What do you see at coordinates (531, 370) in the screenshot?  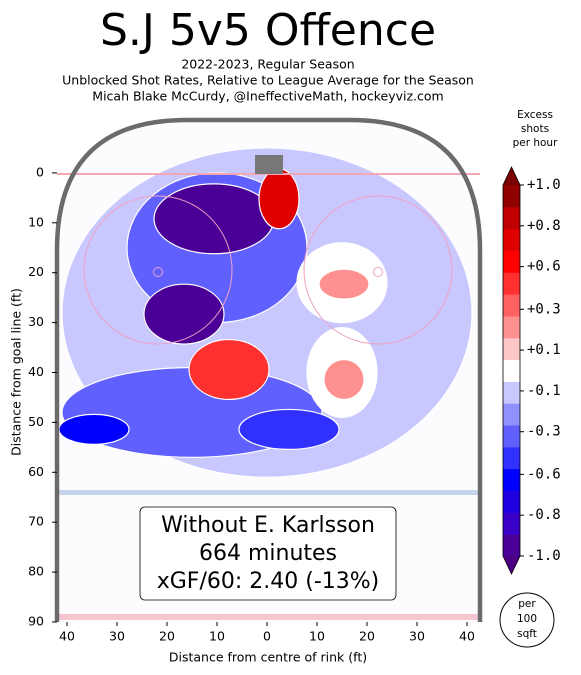 I see `colorbar: +1.0 +0.8 +0.6 +0.3 +0.1 -0.1 -0.3 -0.6 -0.8 -1.0` at bounding box center [531, 370].